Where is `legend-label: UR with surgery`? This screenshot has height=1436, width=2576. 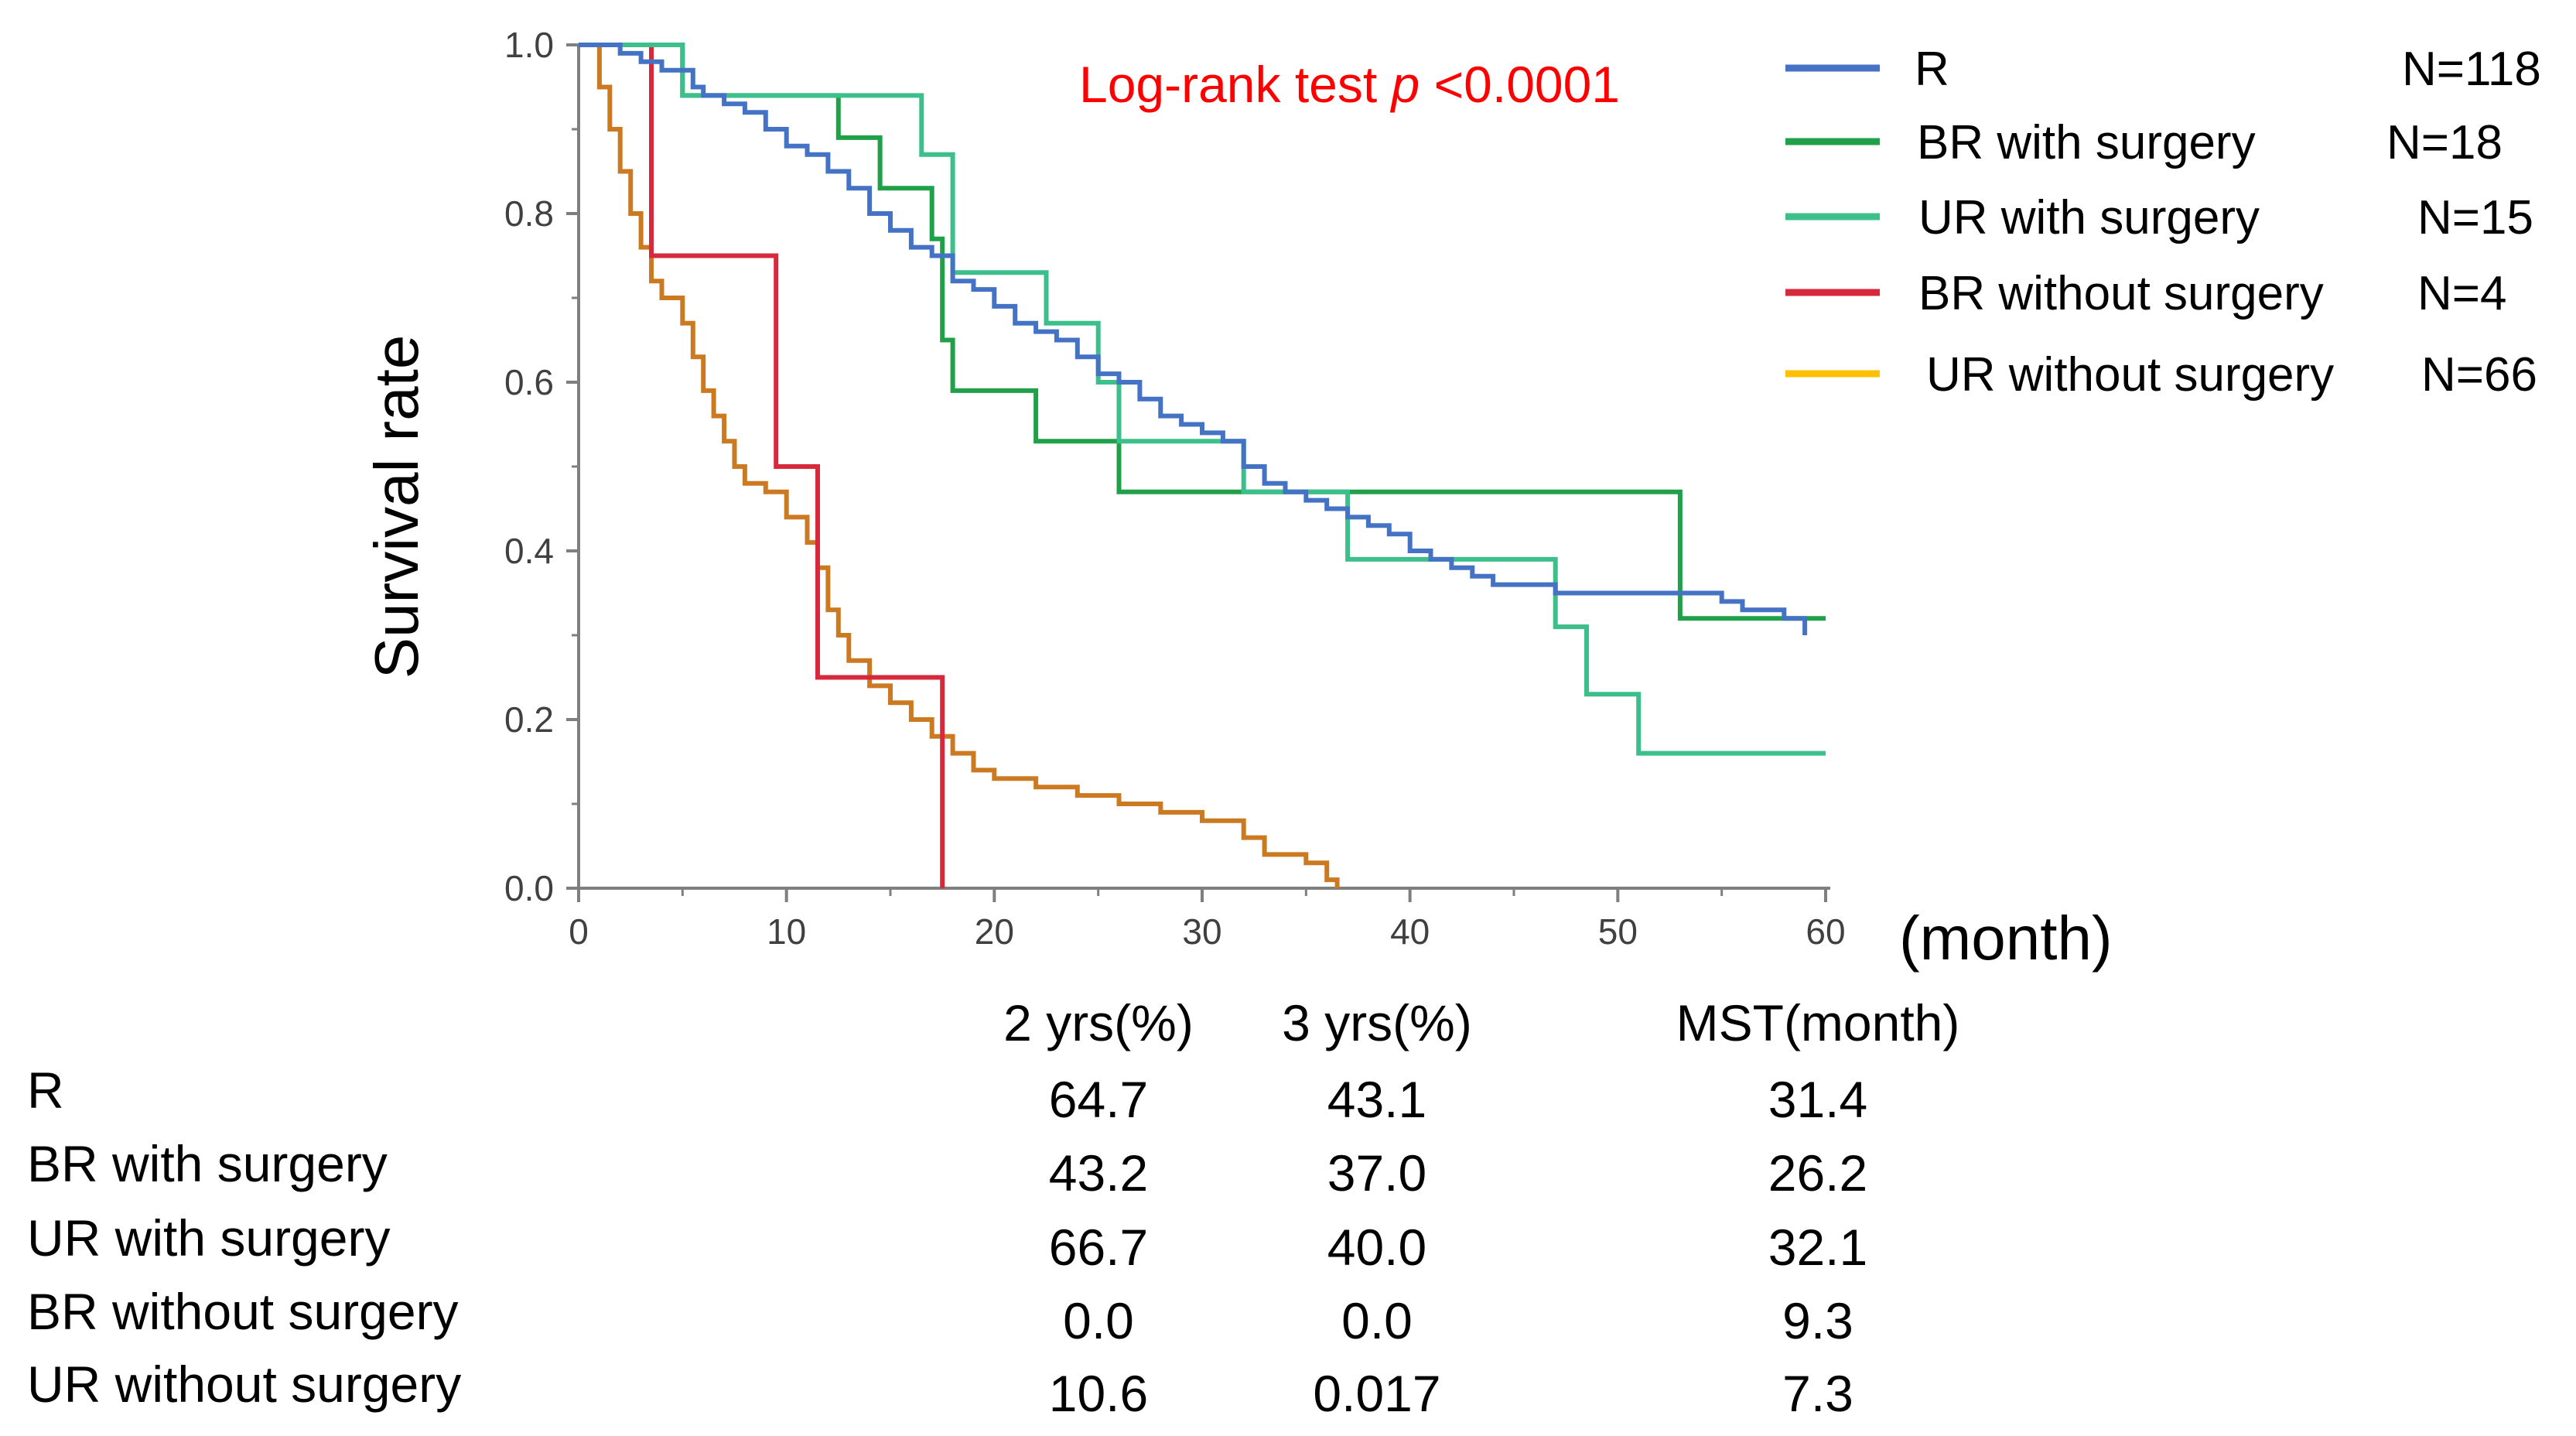 legend-label: UR with surgery is located at coordinates (2089, 217).